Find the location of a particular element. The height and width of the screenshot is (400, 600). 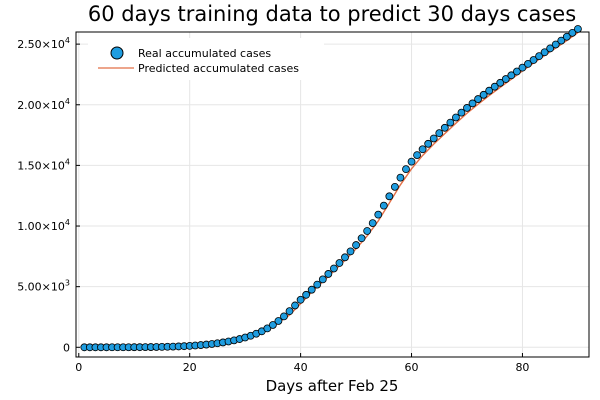

x-tick-label: 0 is located at coordinates (78, 367).